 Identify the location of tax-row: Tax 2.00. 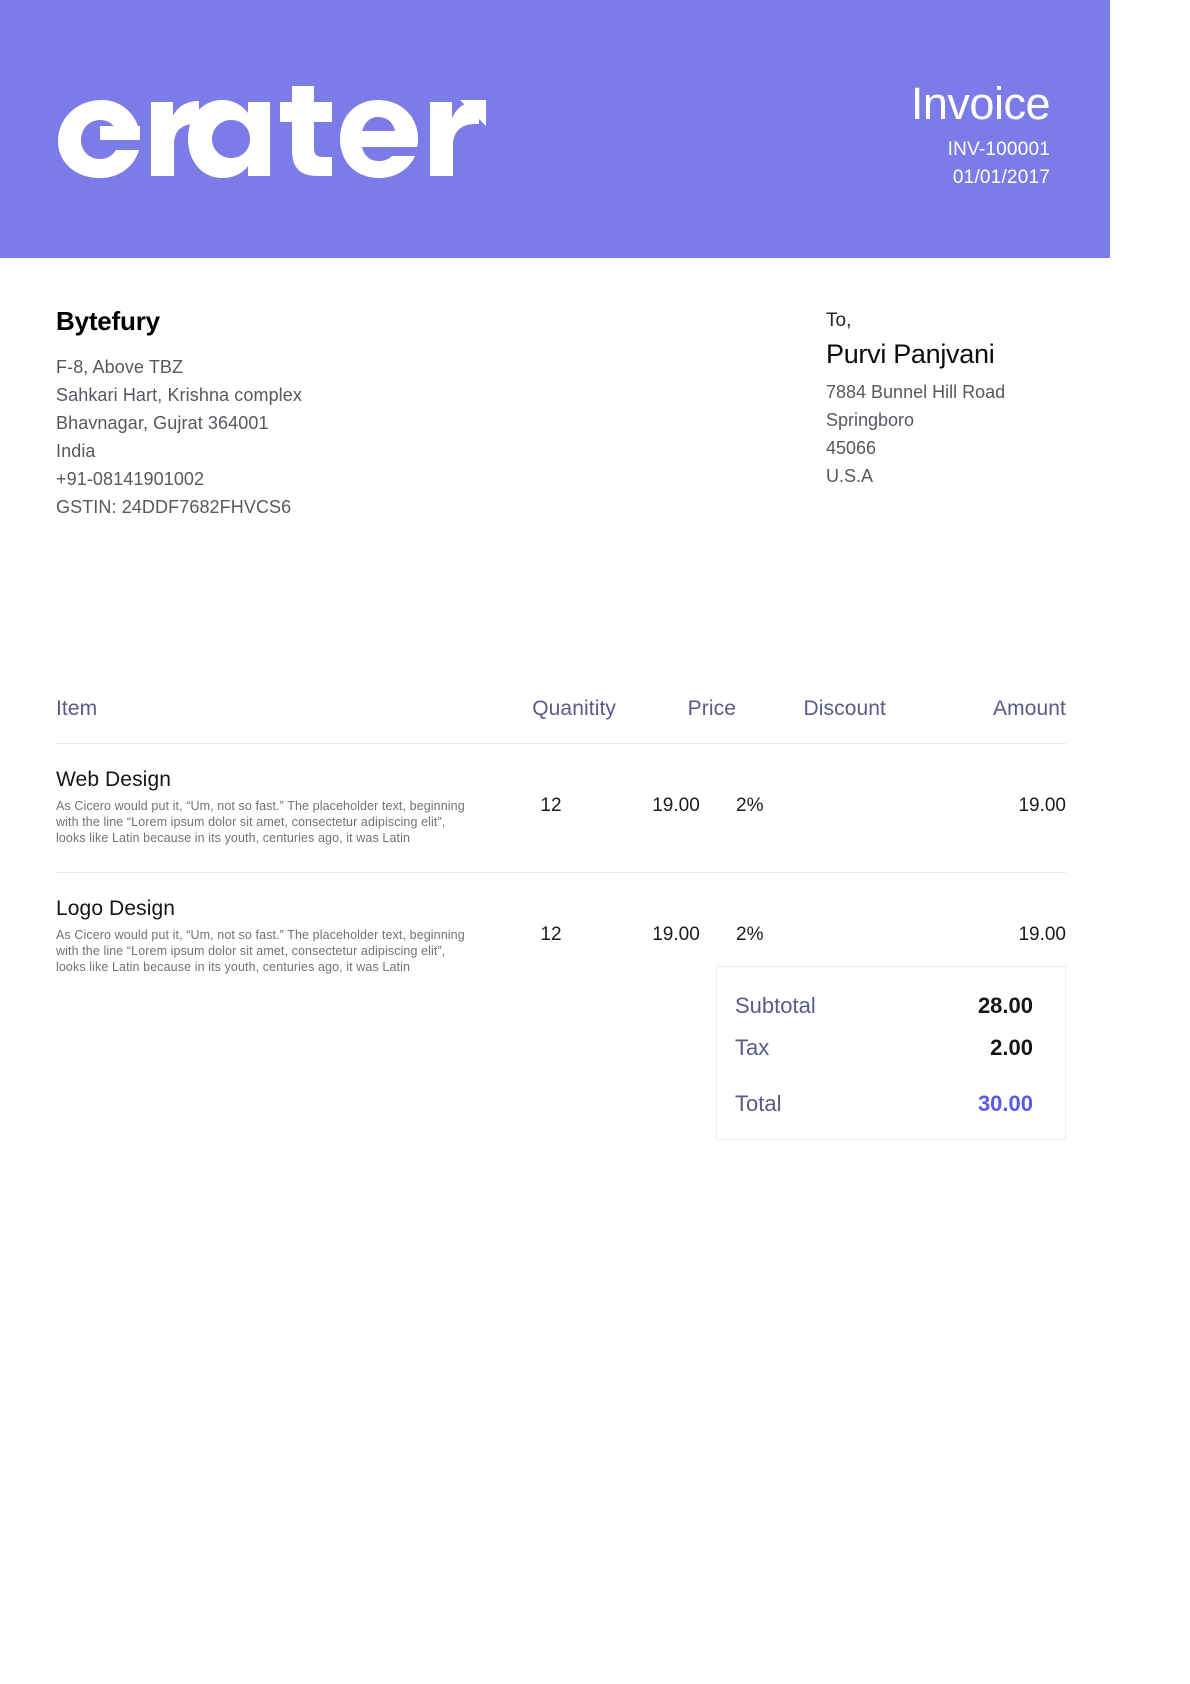
(884, 1048).